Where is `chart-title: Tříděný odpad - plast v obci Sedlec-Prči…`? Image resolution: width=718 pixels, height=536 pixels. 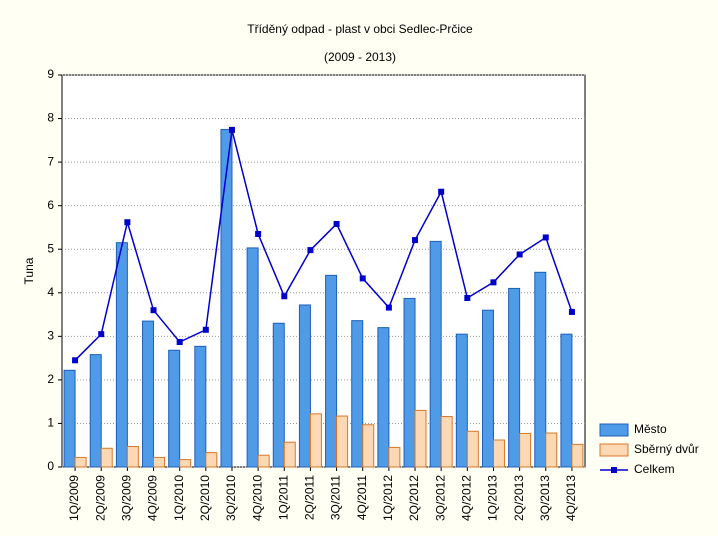
chart-title: Tříděný odpad - plast v obci Sedlec-Prči… is located at coordinates (360, 29).